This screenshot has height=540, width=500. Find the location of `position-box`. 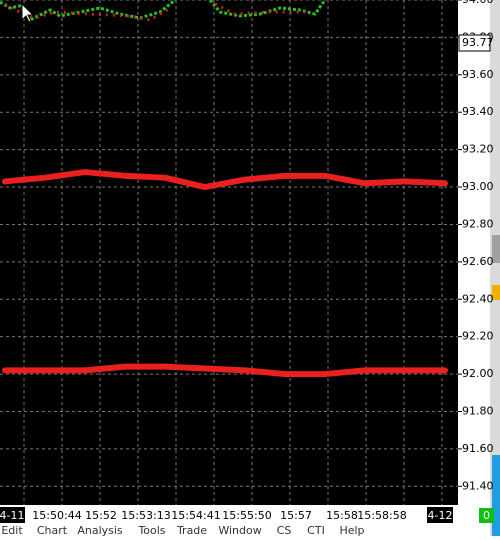

position-box is located at coordinates (486, 515).